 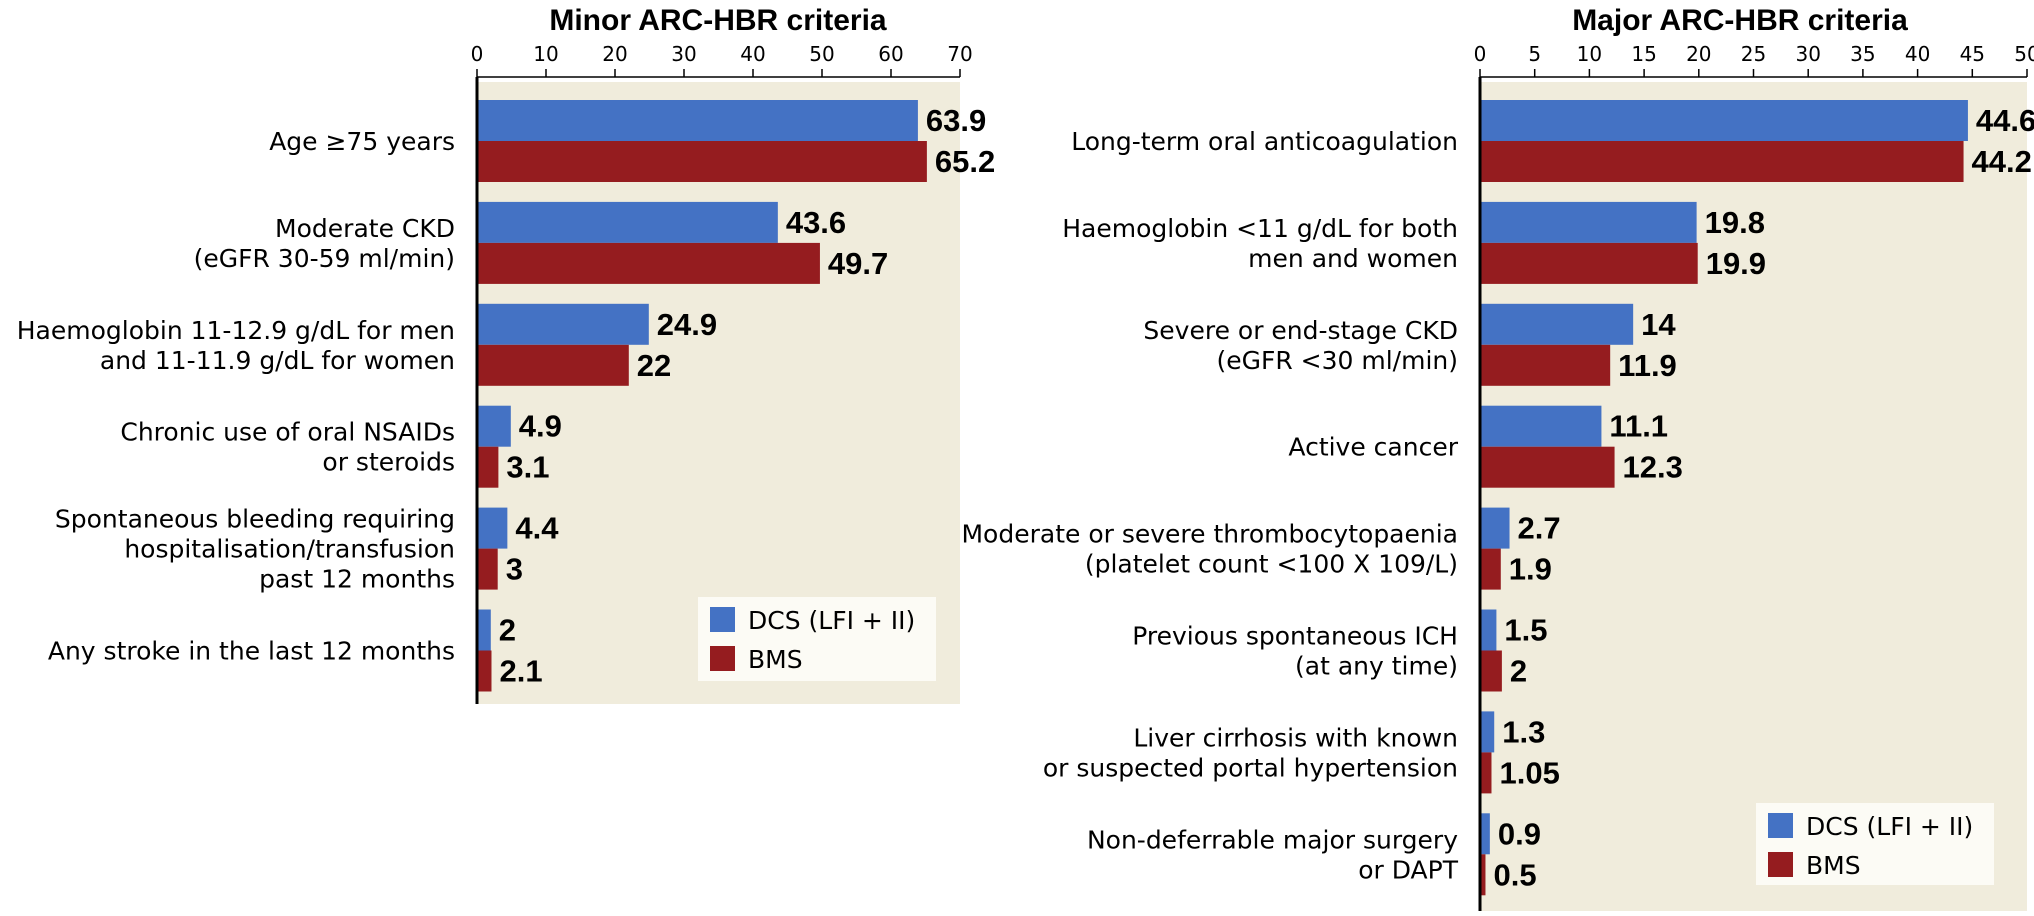 What do you see at coordinates (683, 54) in the screenshot?
I see `x-tick-label-0-3: 30` at bounding box center [683, 54].